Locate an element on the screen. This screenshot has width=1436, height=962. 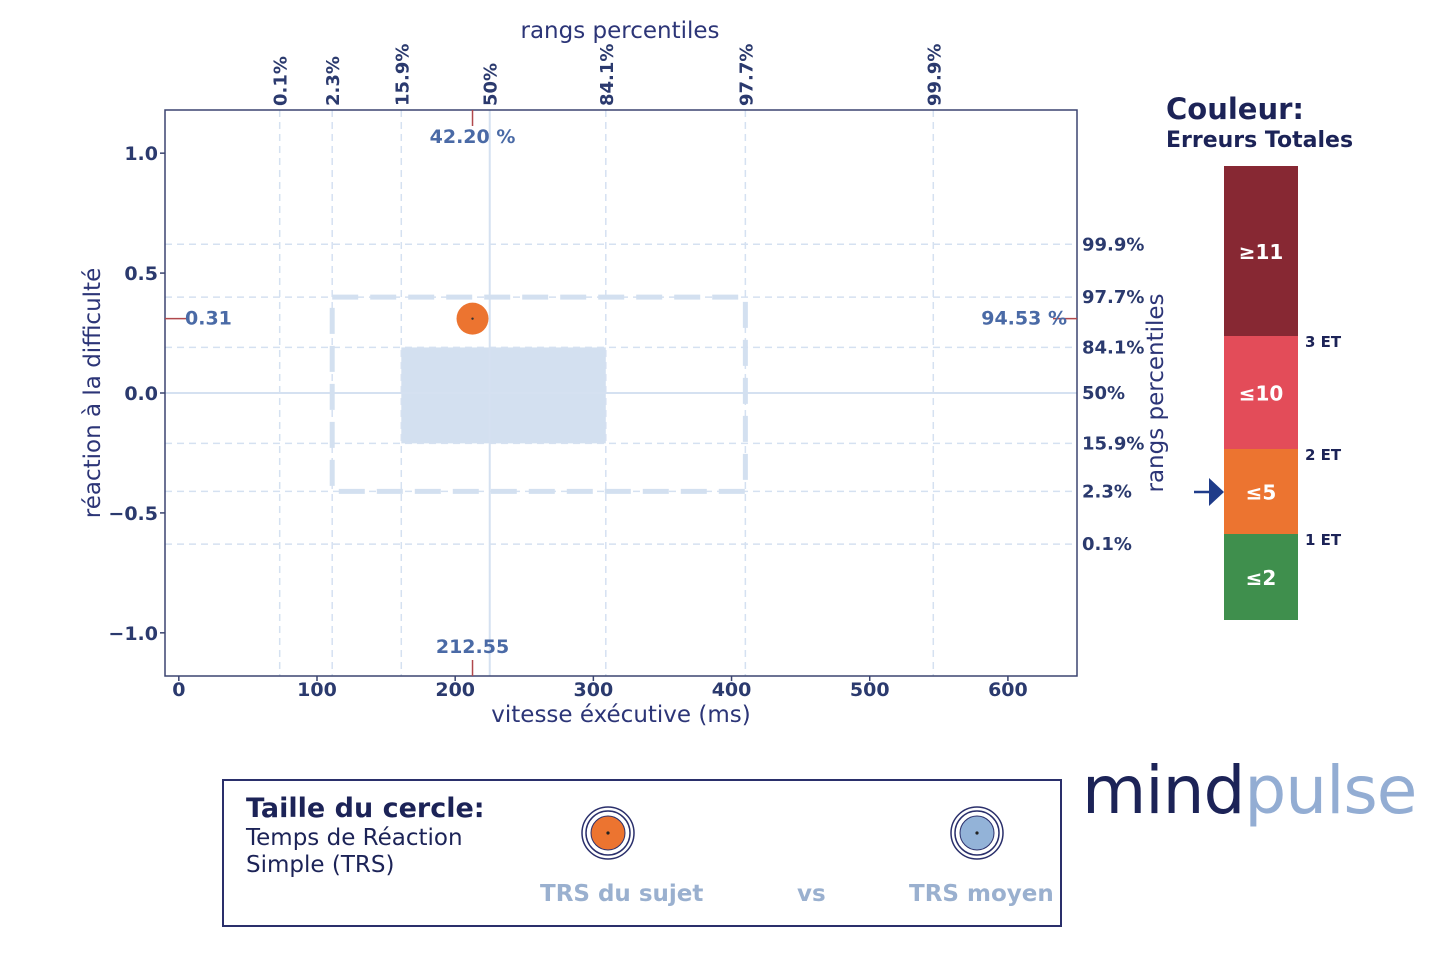
band-2sd is located at coordinates (538, 394).